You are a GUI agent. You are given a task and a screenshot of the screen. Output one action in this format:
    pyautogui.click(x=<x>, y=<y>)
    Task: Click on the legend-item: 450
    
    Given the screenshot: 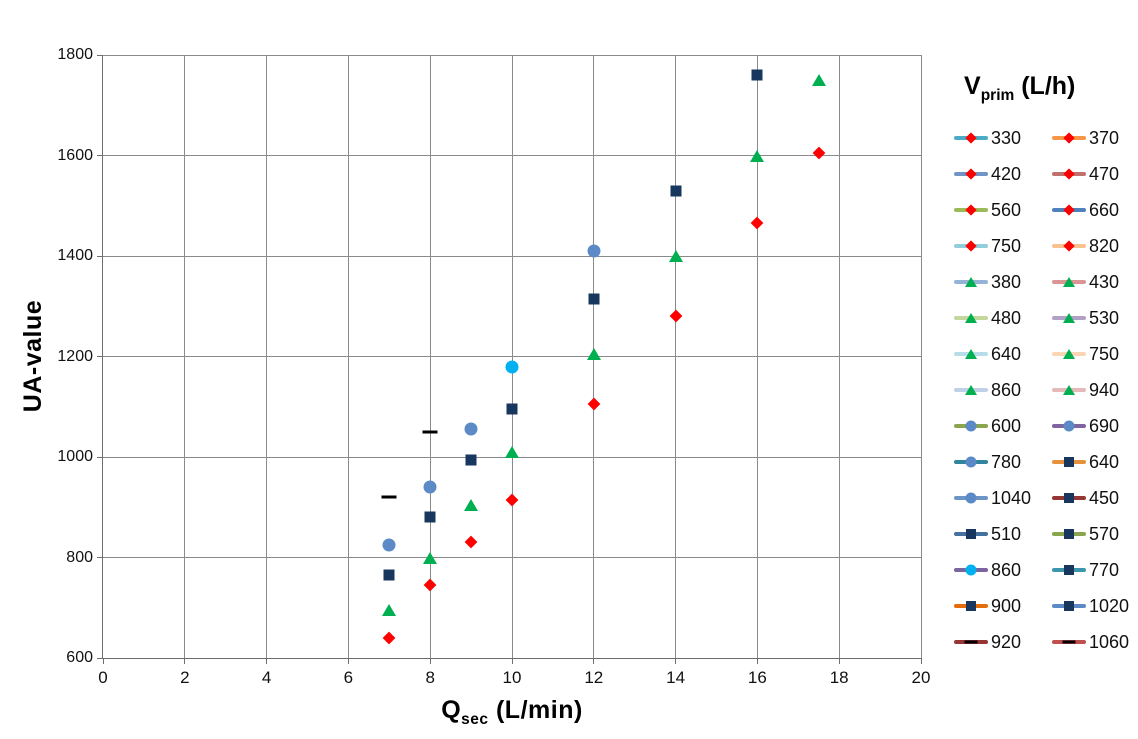 What is the action you would take?
    pyautogui.click(x=1095, y=498)
    